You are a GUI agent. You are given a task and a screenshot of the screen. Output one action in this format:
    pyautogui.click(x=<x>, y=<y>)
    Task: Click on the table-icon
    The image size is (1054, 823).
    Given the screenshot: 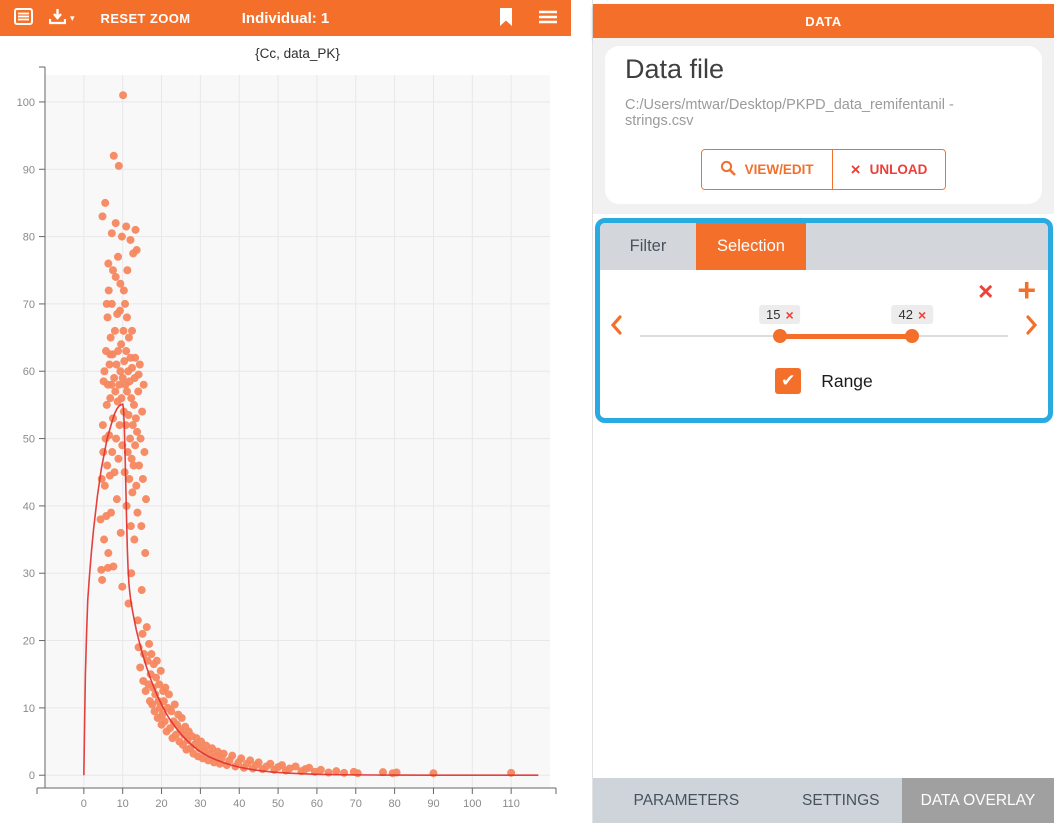 What is the action you would take?
    pyautogui.click(x=23, y=18)
    